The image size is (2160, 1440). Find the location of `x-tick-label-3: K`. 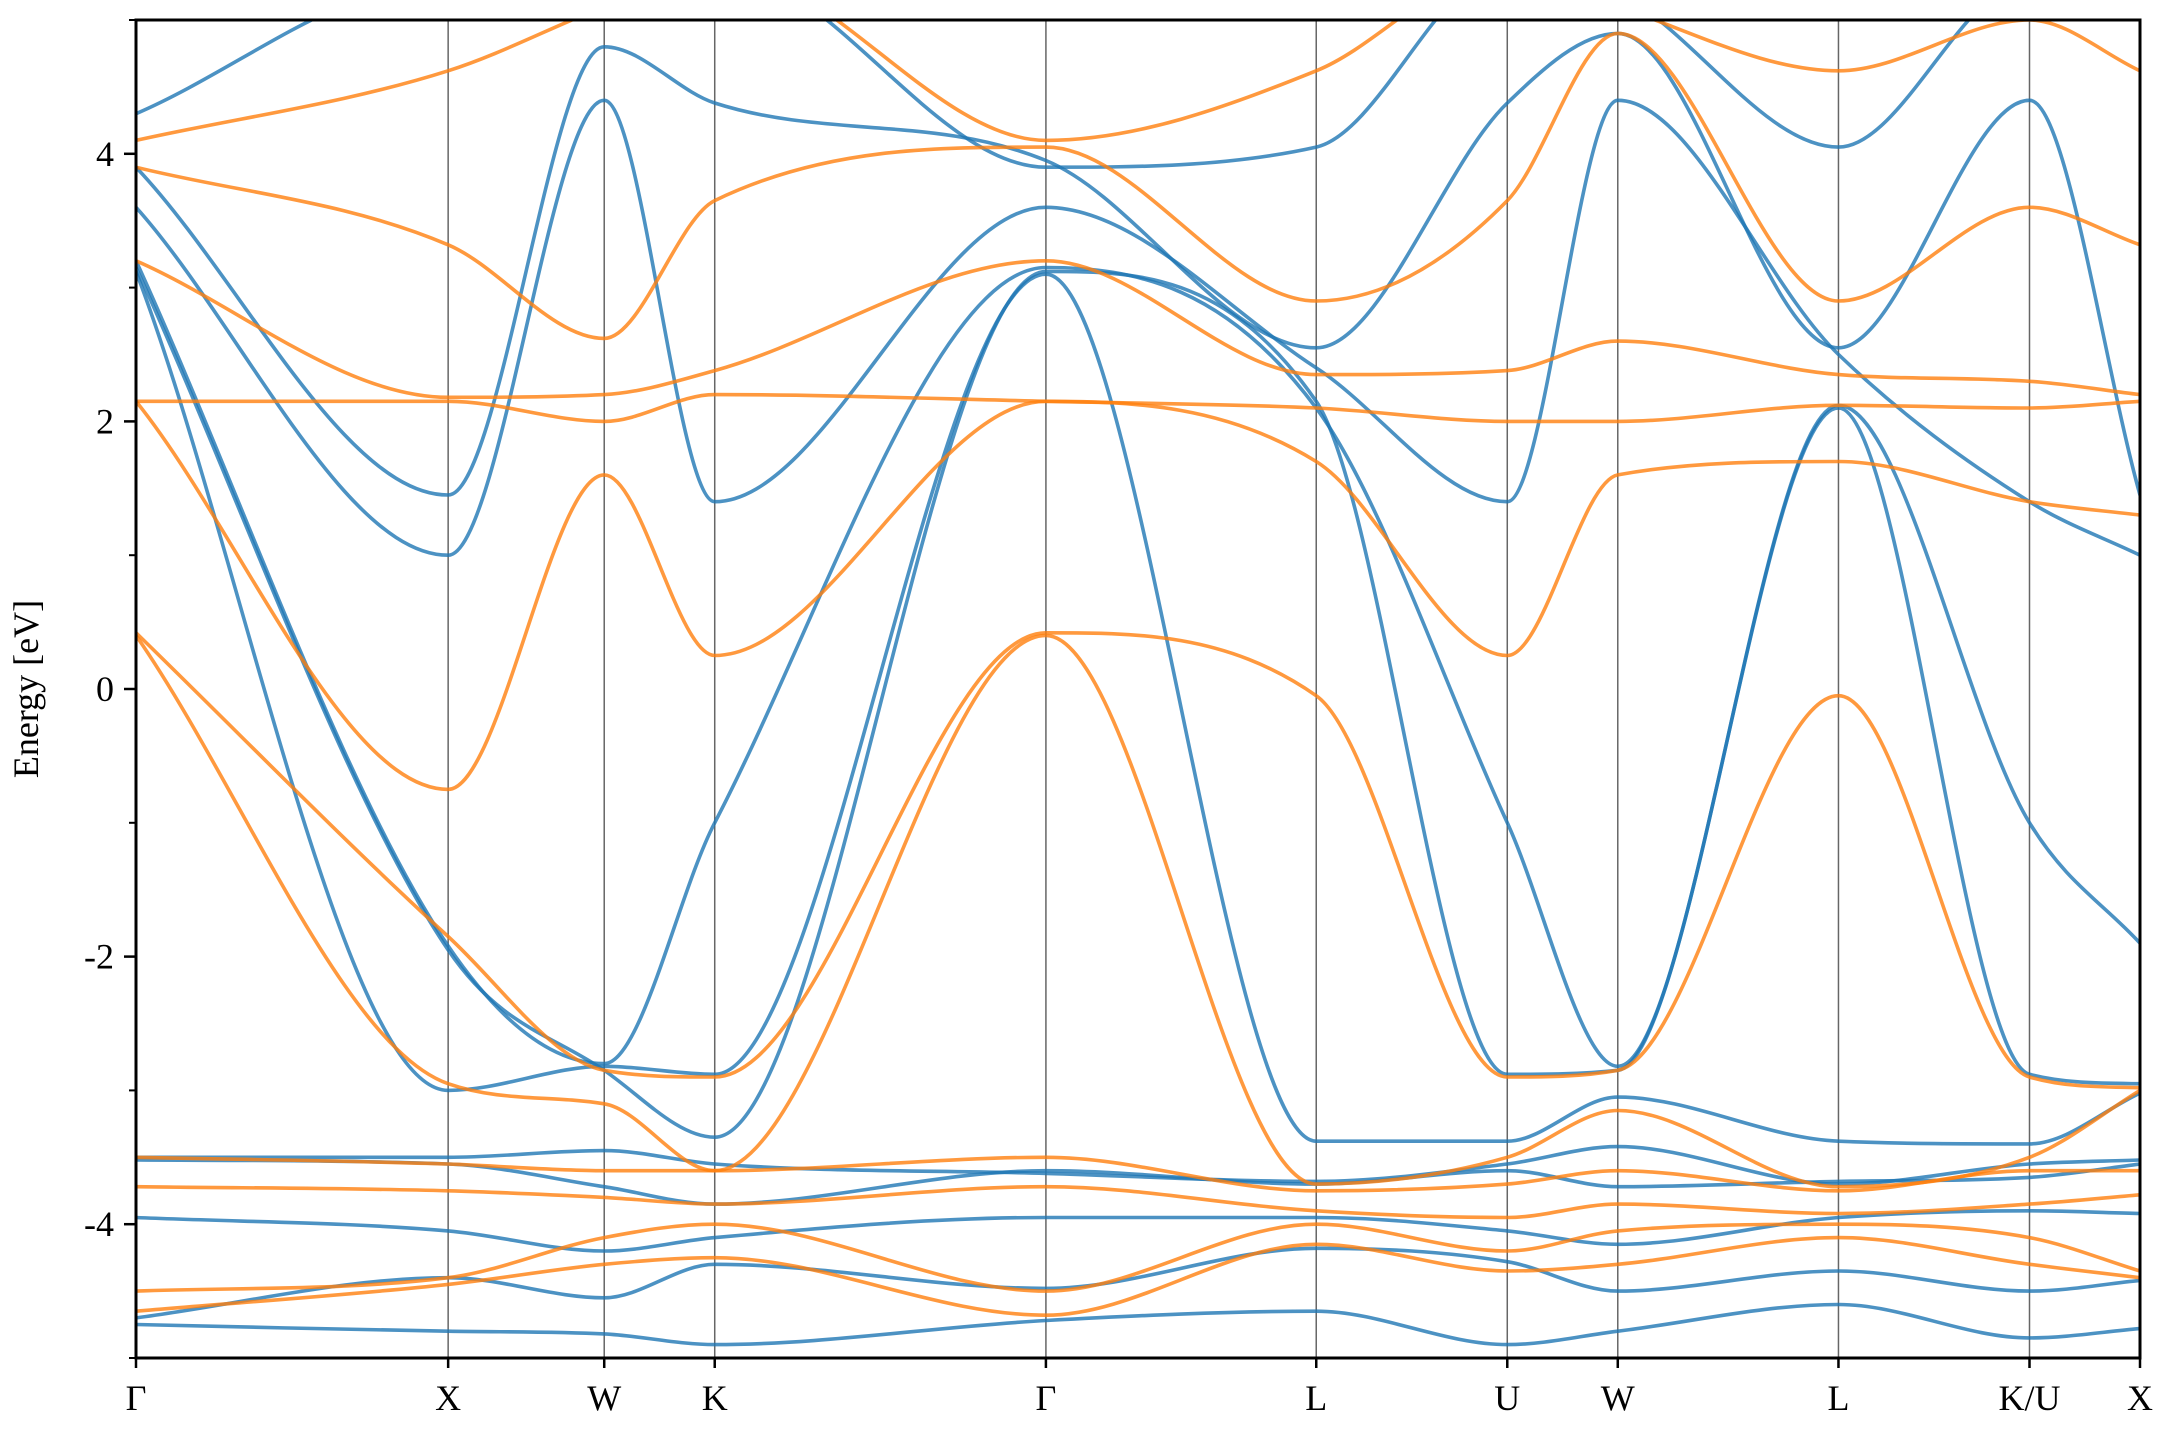

x-tick-label-3: K is located at coordinates (715, 1398).